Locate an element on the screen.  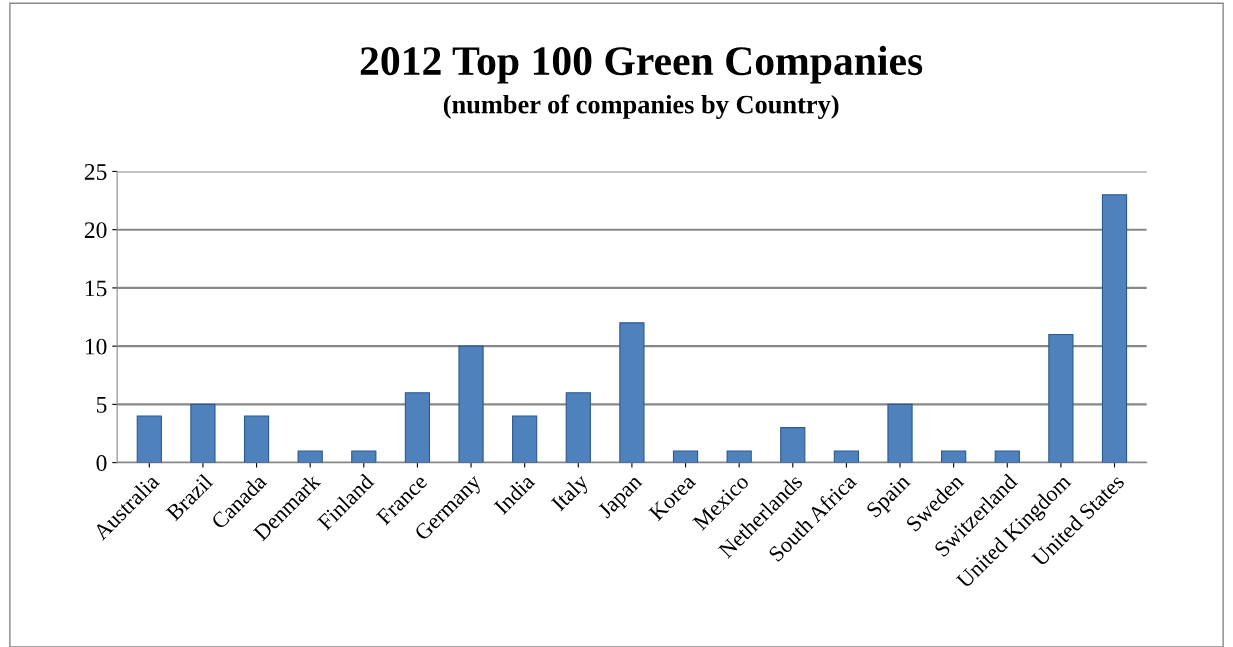
x-tick-label: Italy is located at coordinates (571, 493).